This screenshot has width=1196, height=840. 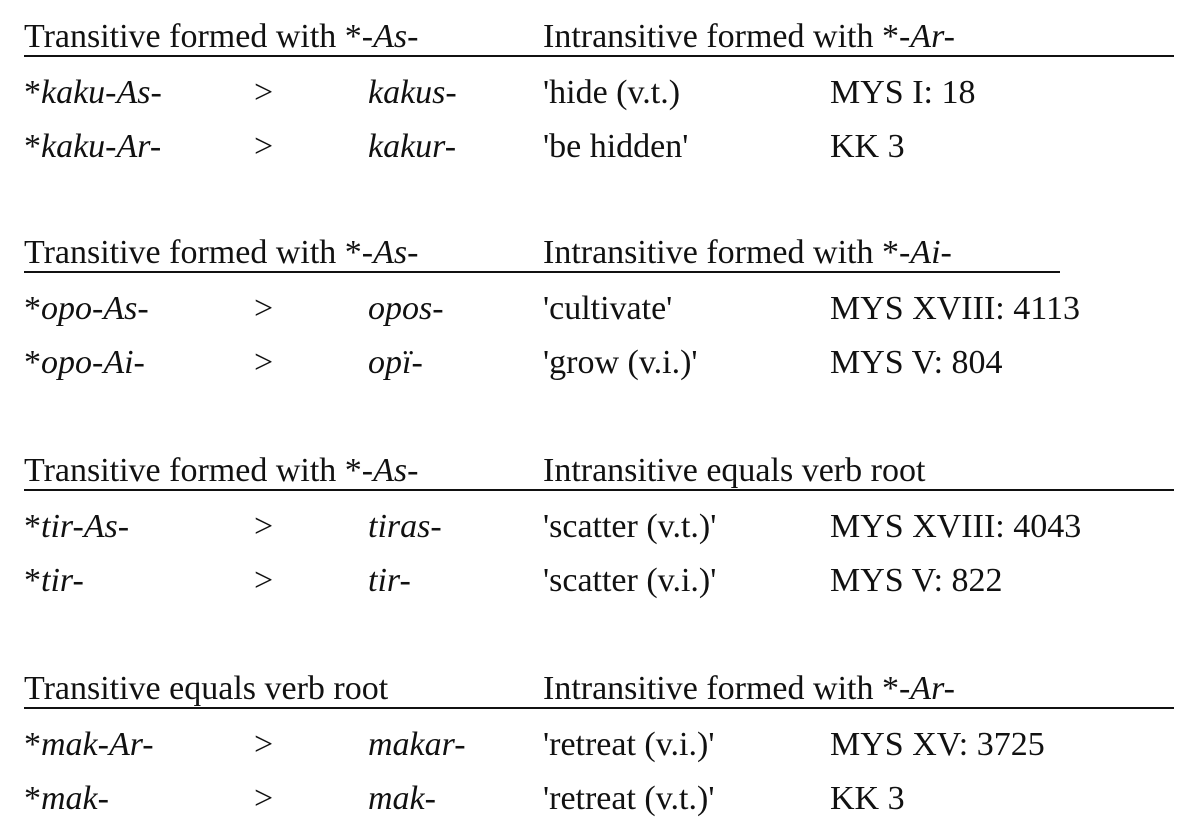 I want to click on result-form: tiras-, so click(x=405, y=526).